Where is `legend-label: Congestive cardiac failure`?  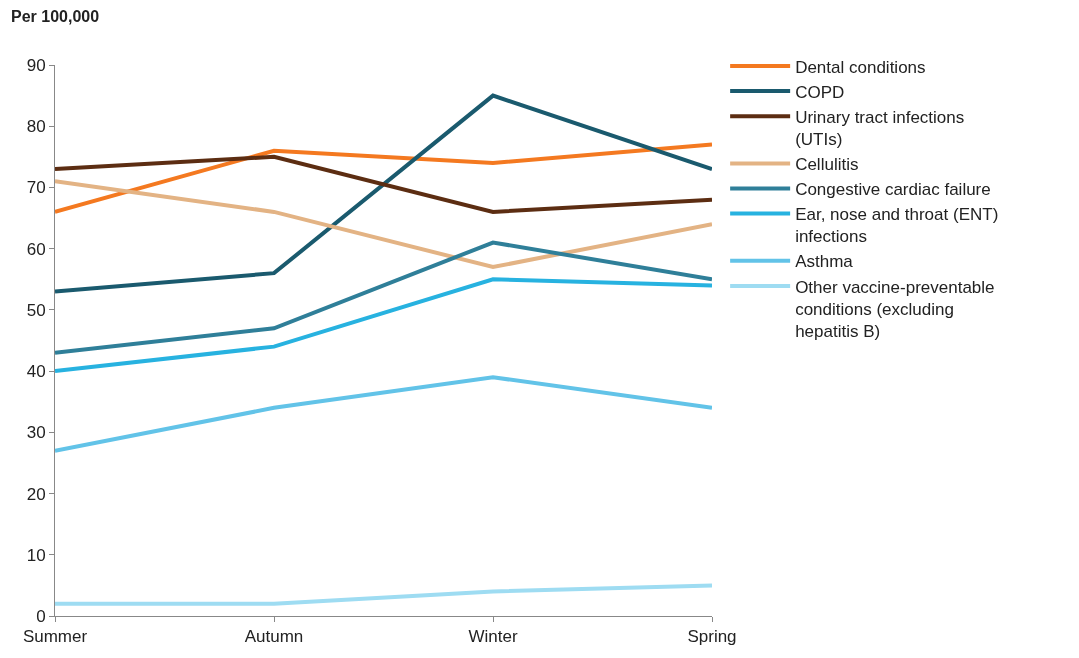
legend-label: Congestive cardiac failure is located at coordinates (893, 190).